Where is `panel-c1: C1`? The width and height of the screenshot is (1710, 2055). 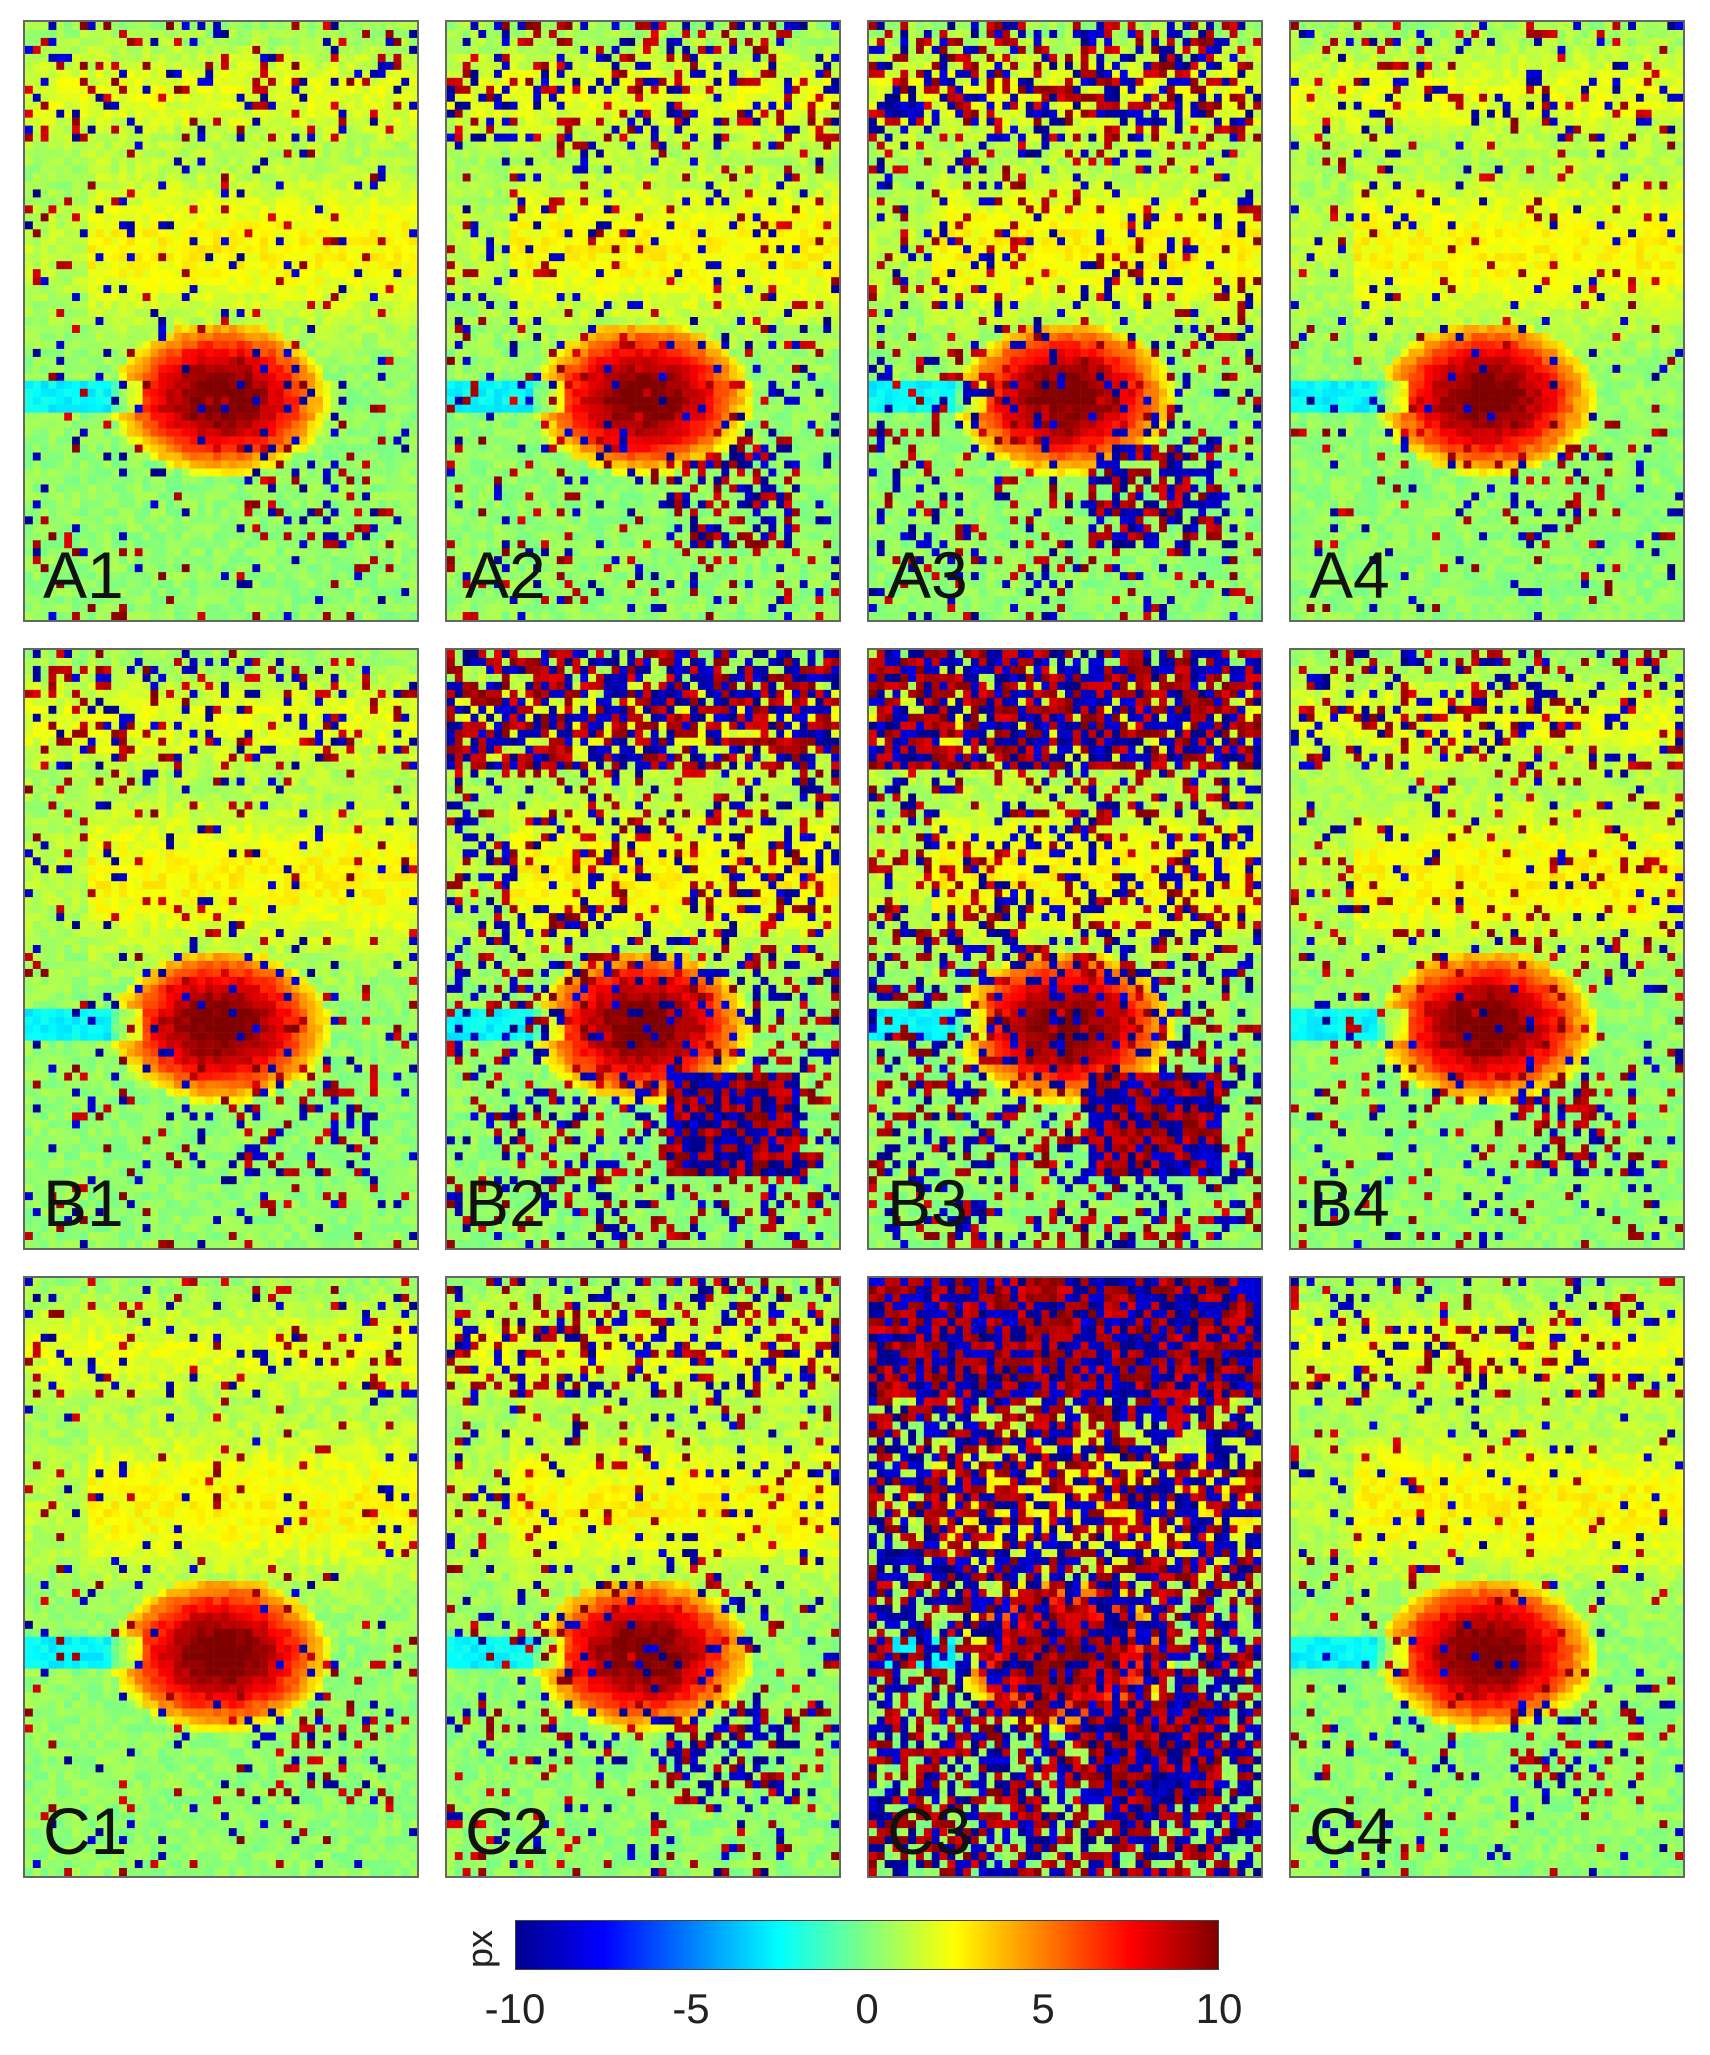 panel-c1: C1 is located at coordinates (221, 1577).